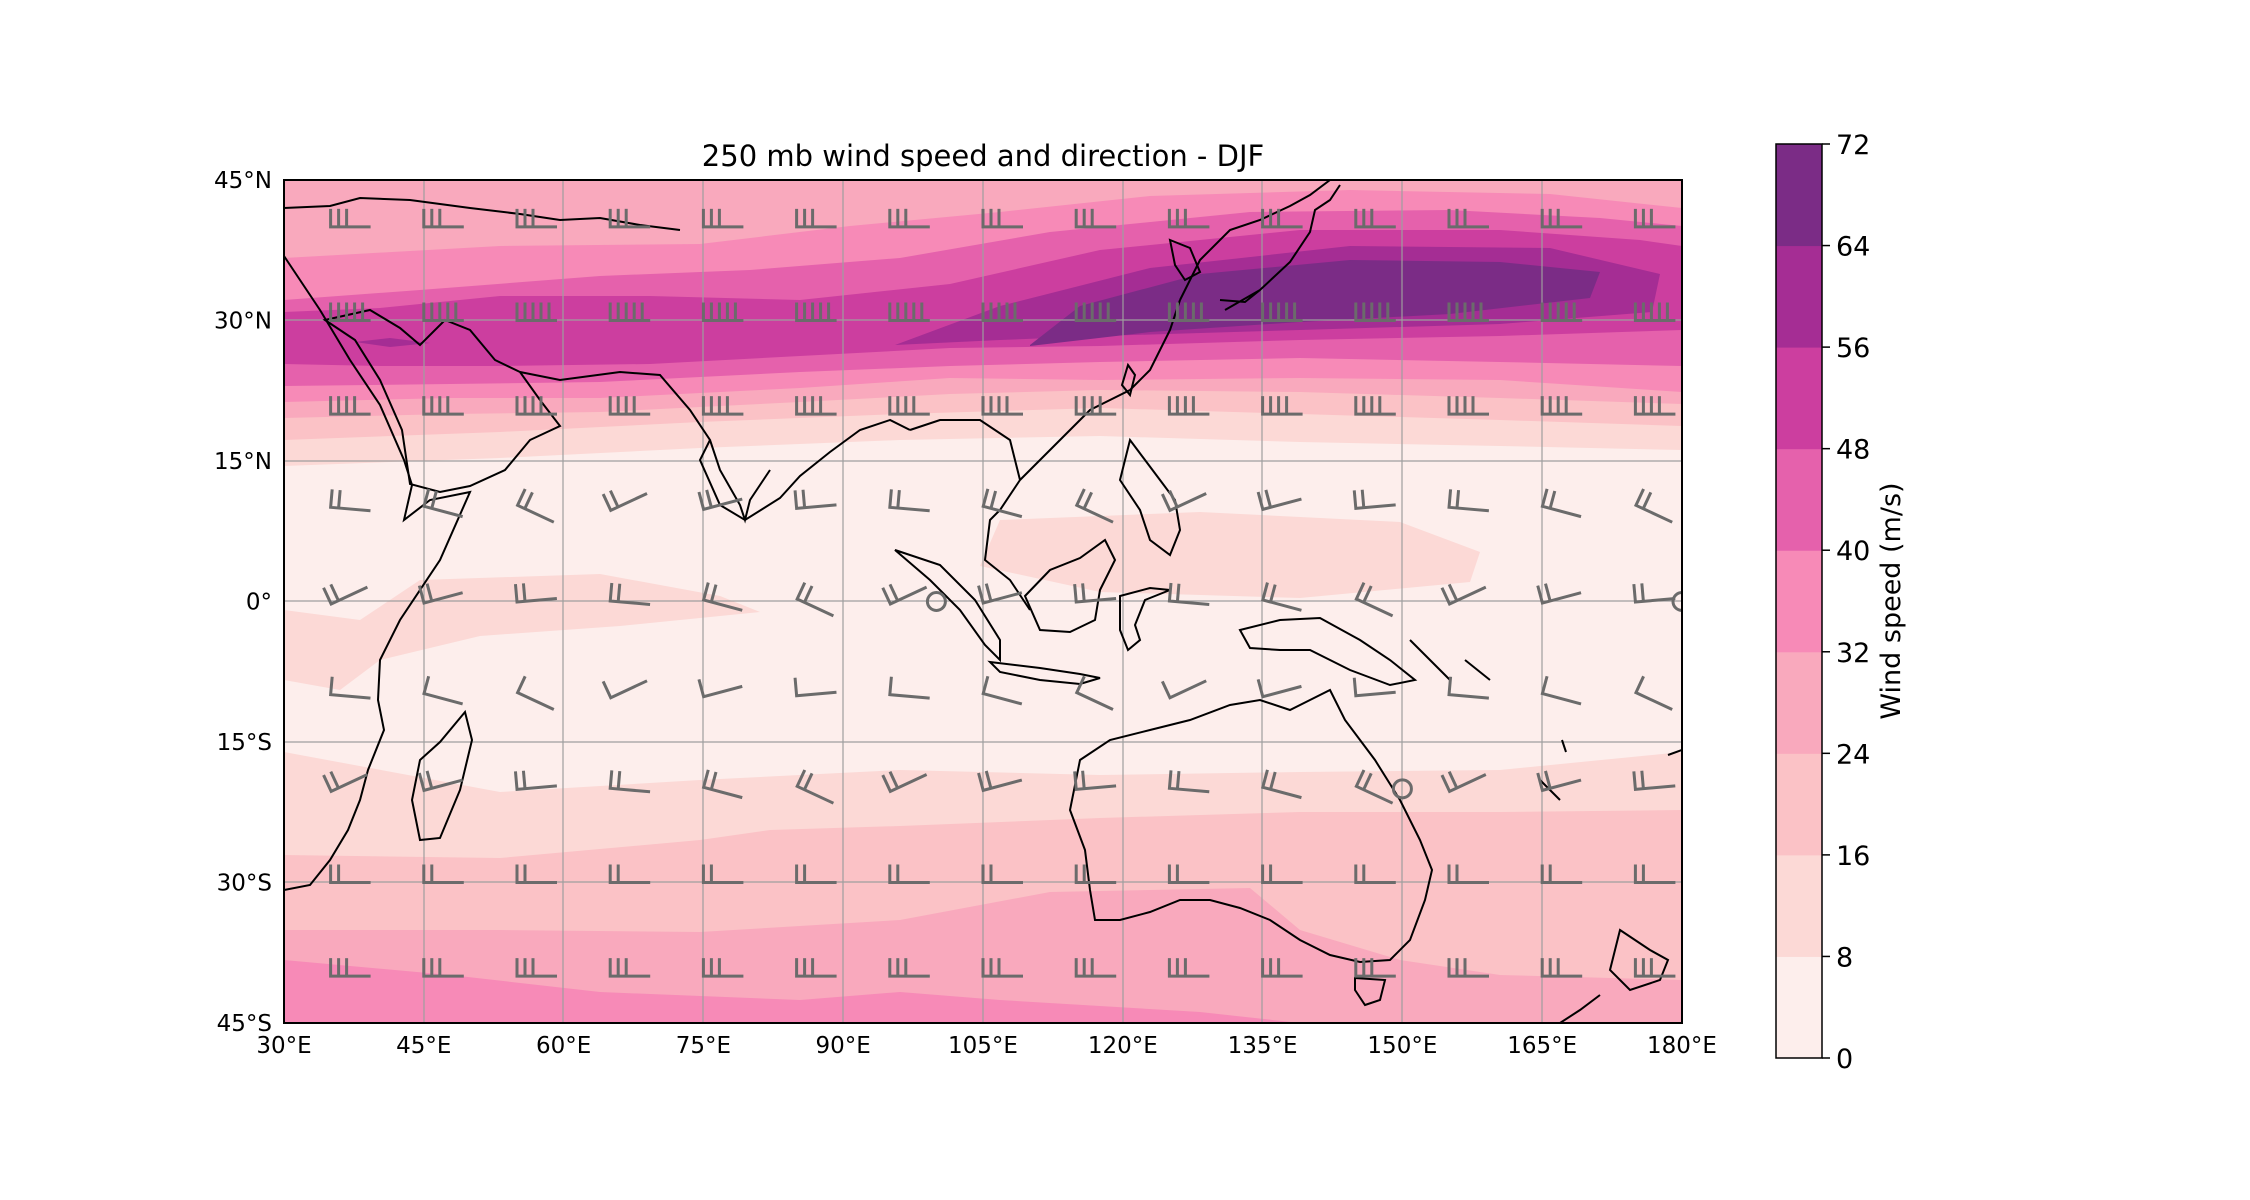 This screenshot has width=2250, height=1200. Describe the element at coordinates (983, 1046) in the screenshot. I see `x-tick-label: 105°E` at that location.